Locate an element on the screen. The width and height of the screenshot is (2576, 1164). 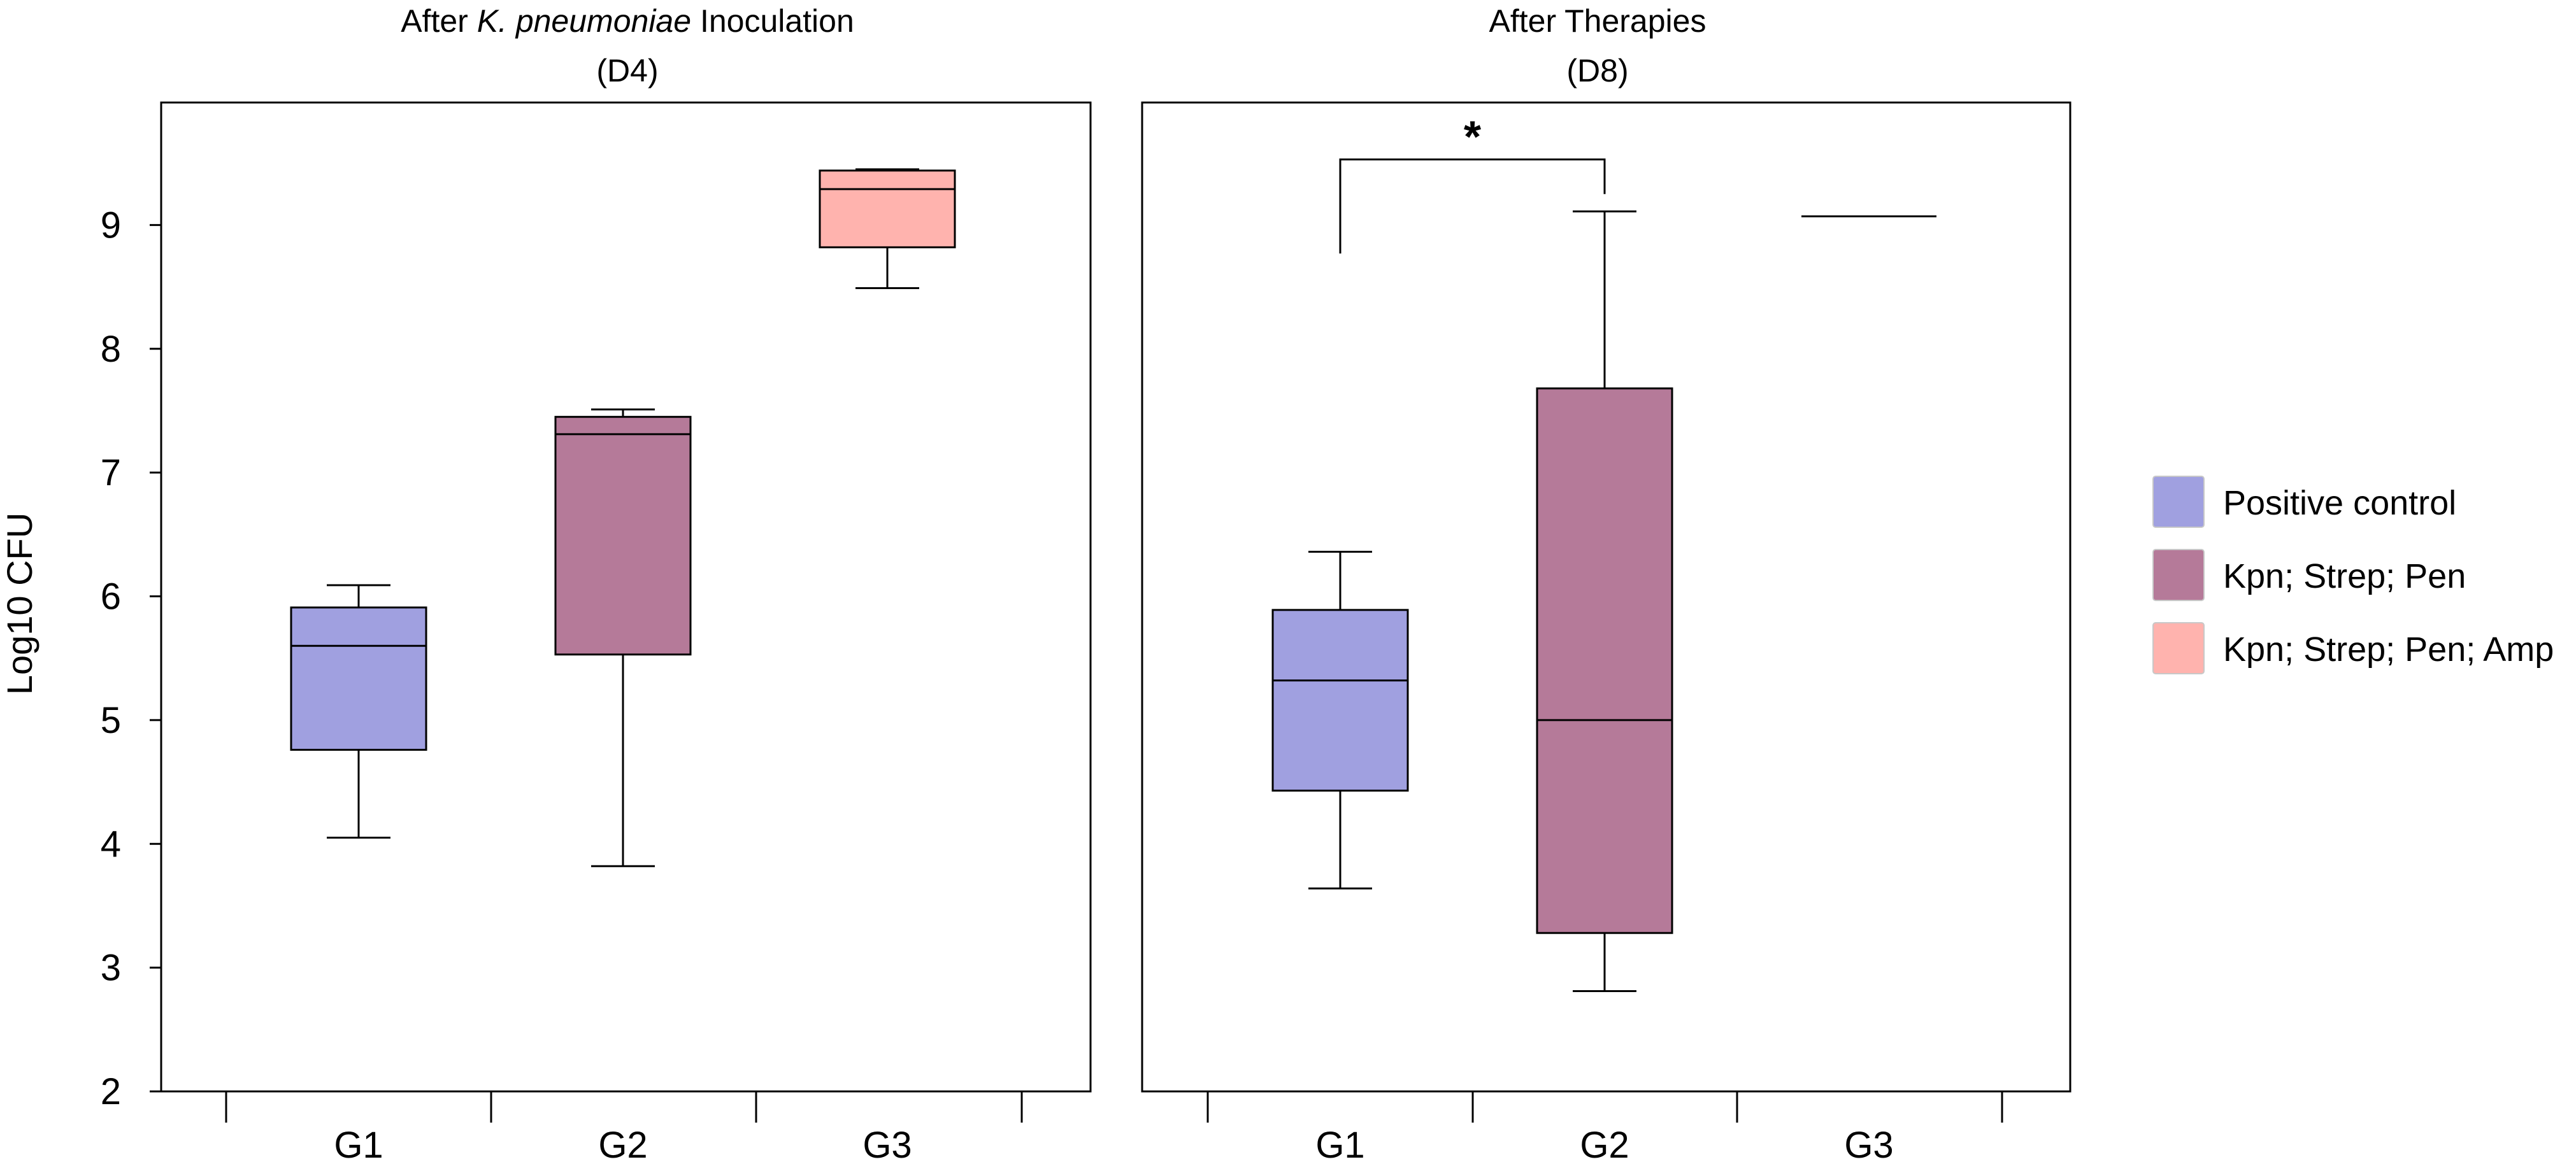
legend-item: Kpn; Strep; Pen is located at coordinates (2309, 575).